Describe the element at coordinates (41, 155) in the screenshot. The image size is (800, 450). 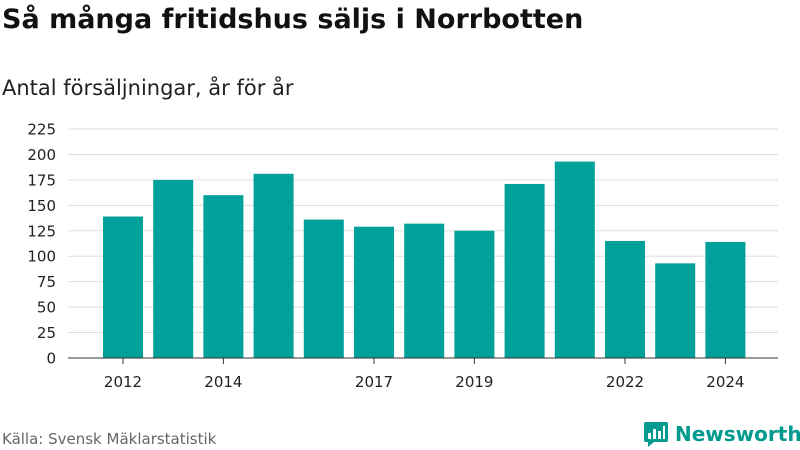
I see `y-tick-label: 200` at that location.